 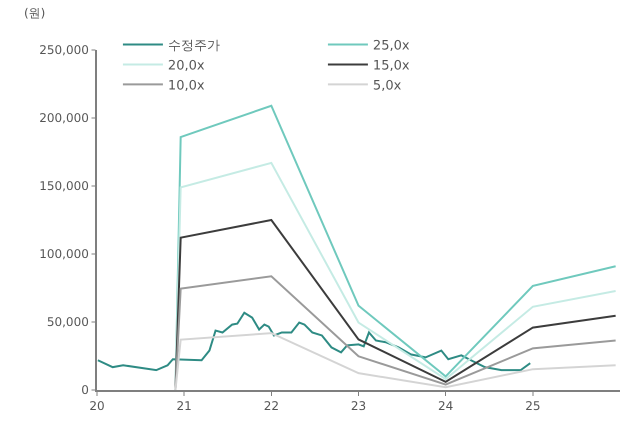 I want to click on x-tick-label: 22, so click(x=271, y=406).